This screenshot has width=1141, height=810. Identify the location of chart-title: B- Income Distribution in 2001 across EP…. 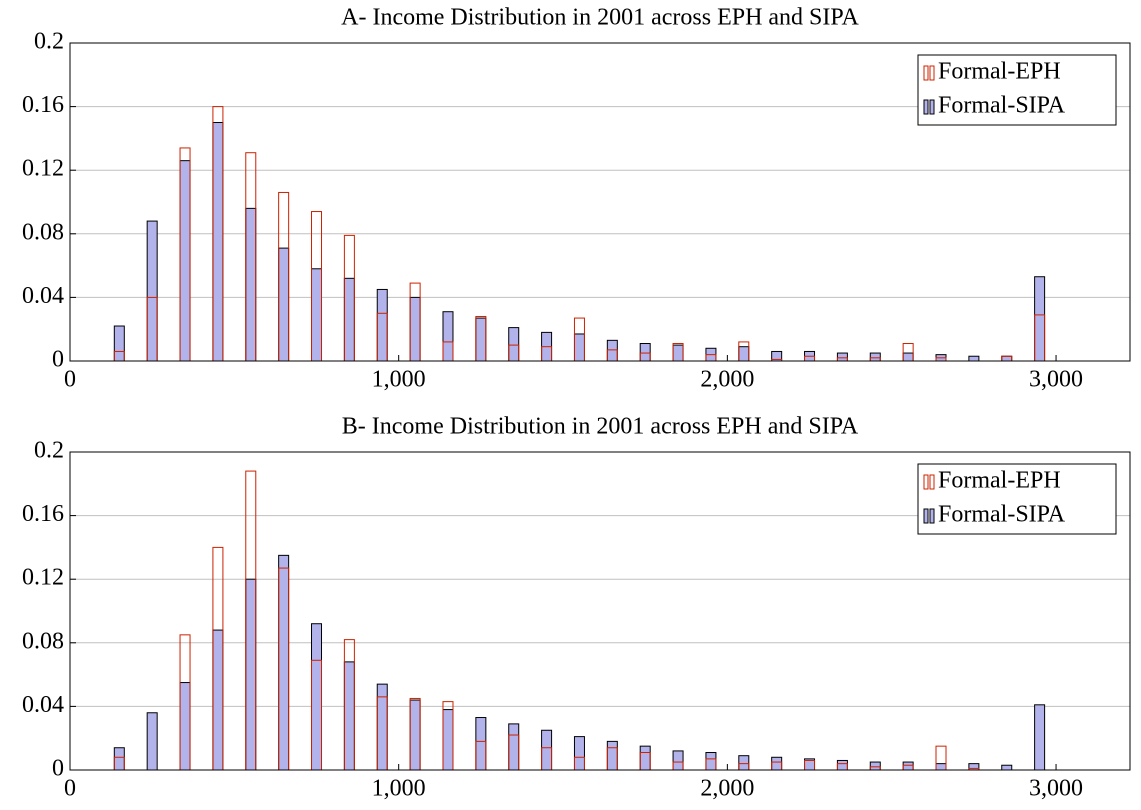
(600, 427).